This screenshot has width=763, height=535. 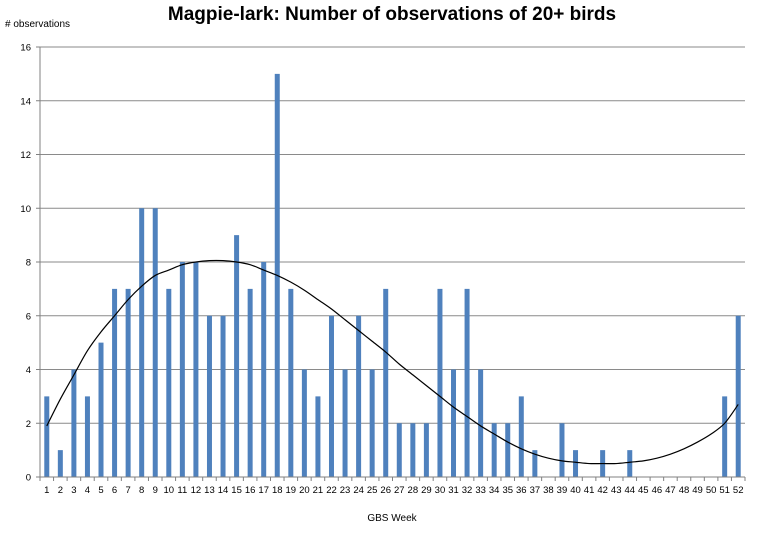 I want to click on x-tick-label: 1, so click(x=46, y=490).